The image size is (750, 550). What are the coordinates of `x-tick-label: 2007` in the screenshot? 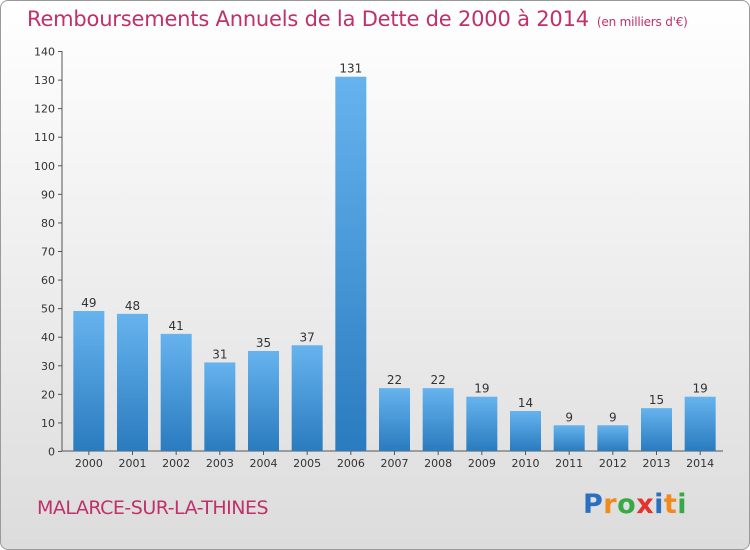 It's located at (395, 463).